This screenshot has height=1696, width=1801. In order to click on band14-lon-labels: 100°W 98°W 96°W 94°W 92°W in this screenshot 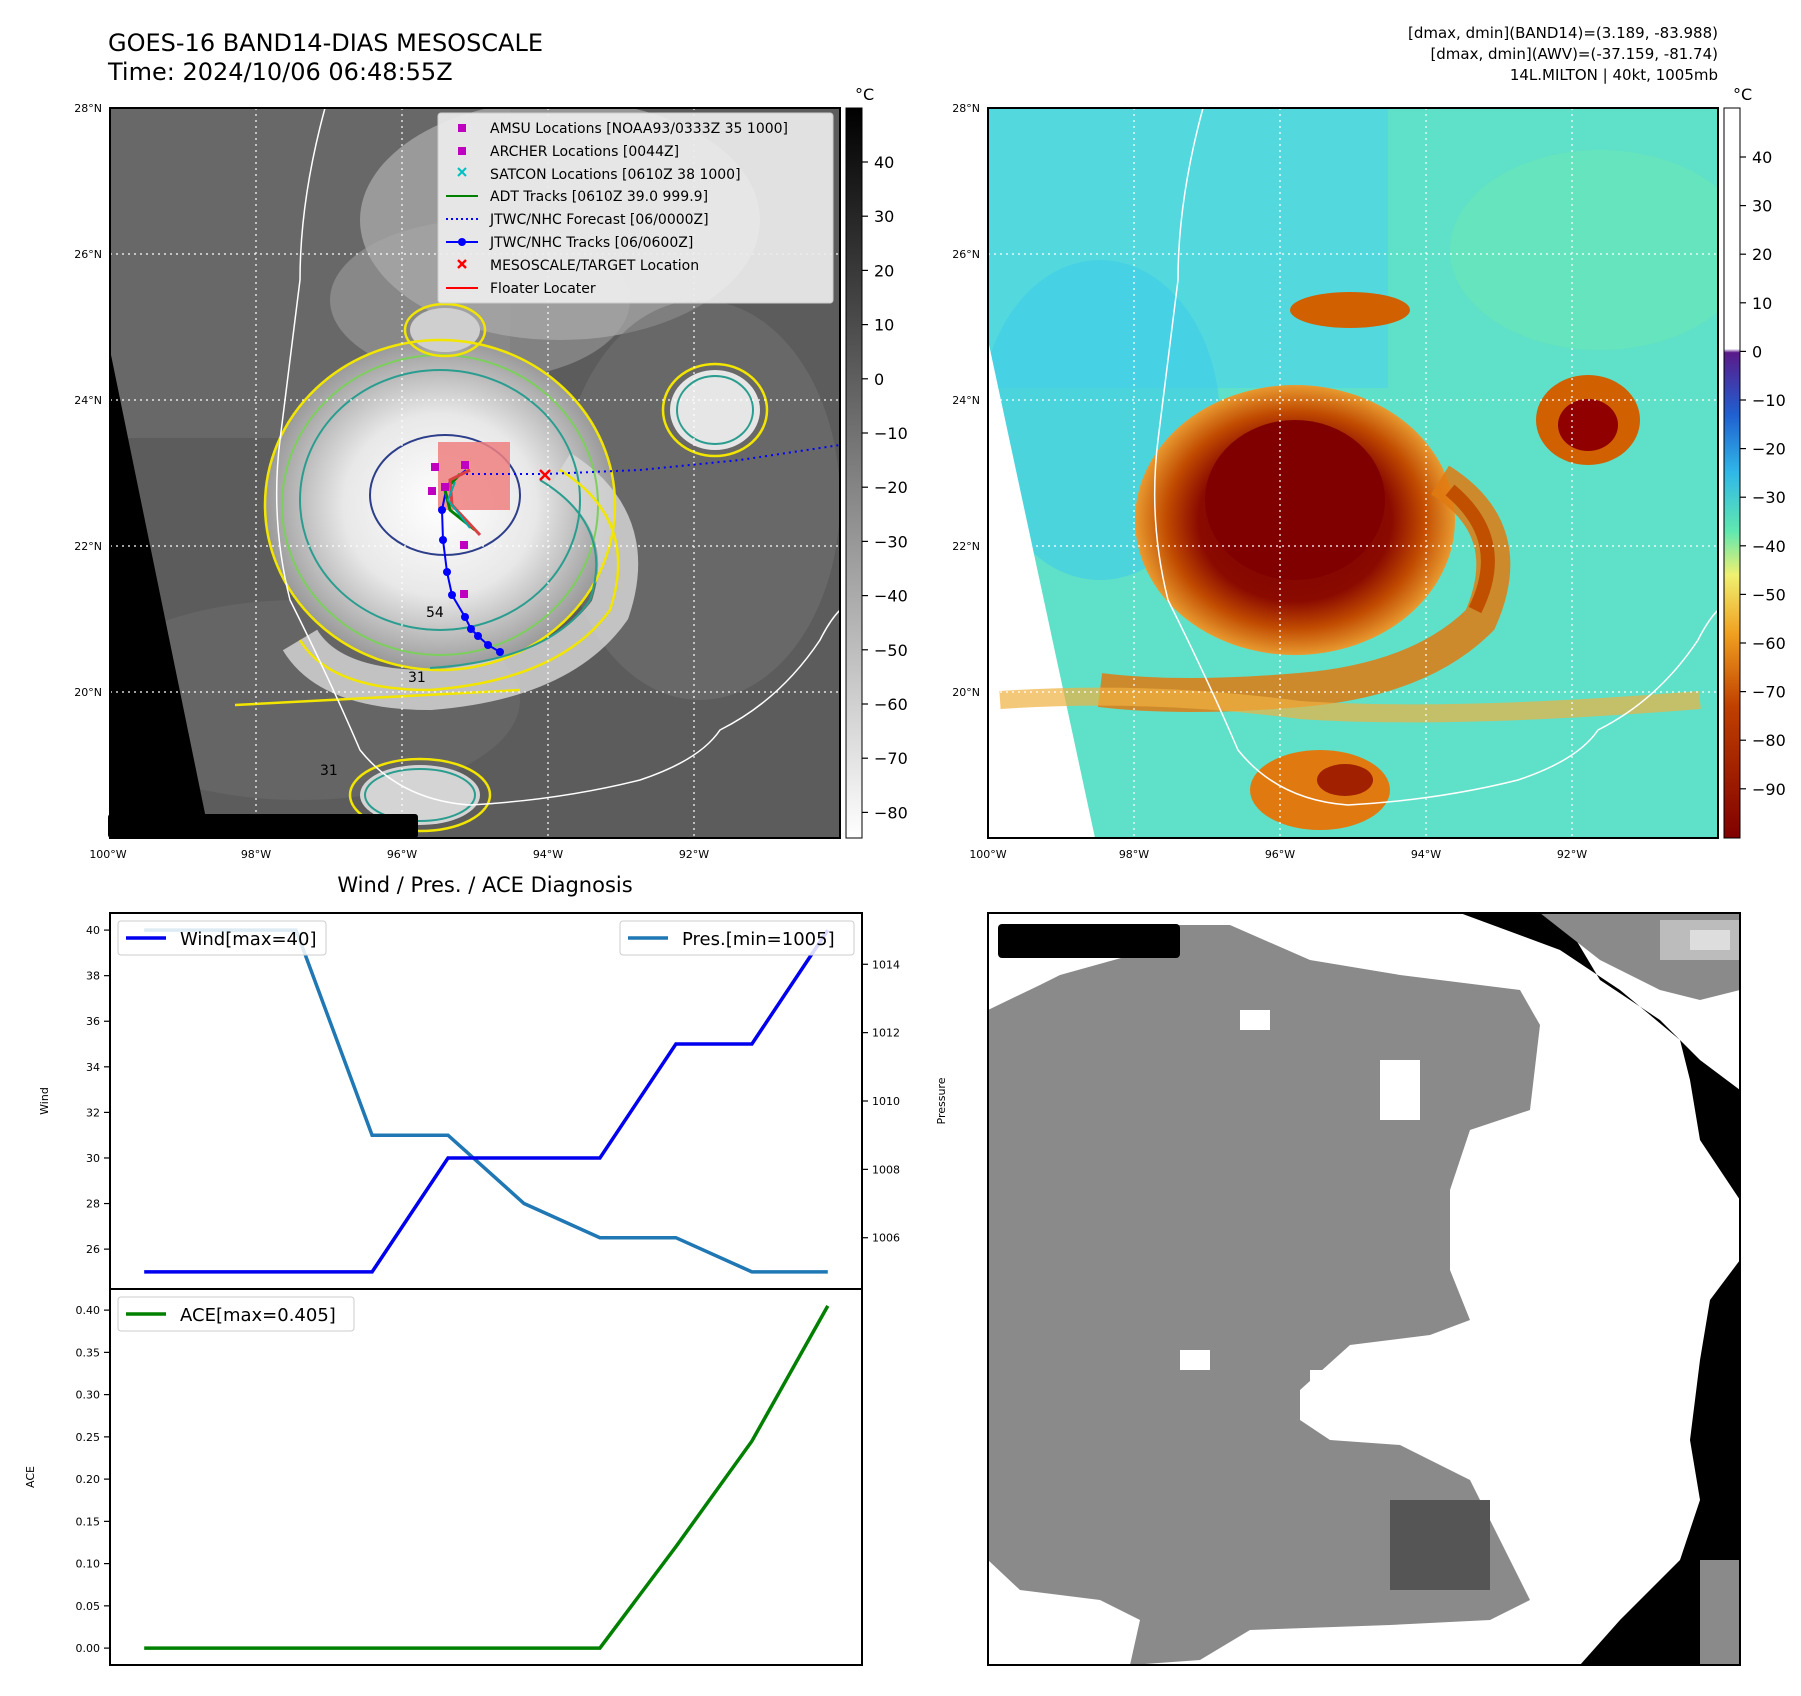, I will do `click(399, 854)`.